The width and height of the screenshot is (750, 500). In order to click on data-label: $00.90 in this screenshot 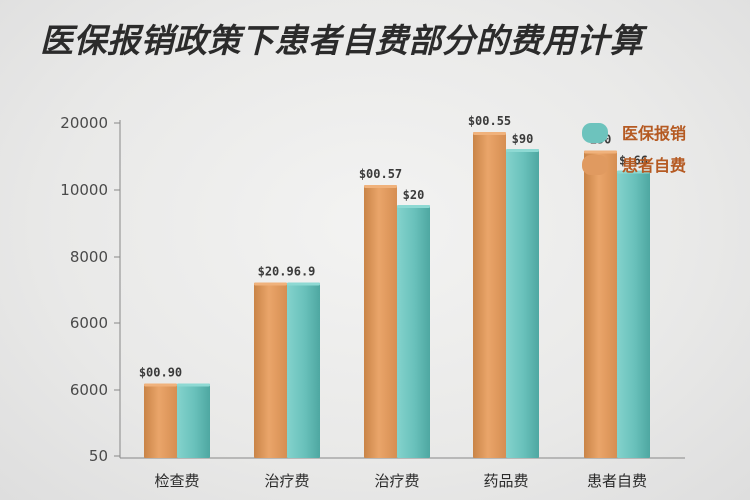, I will do `click(160, 373)`.